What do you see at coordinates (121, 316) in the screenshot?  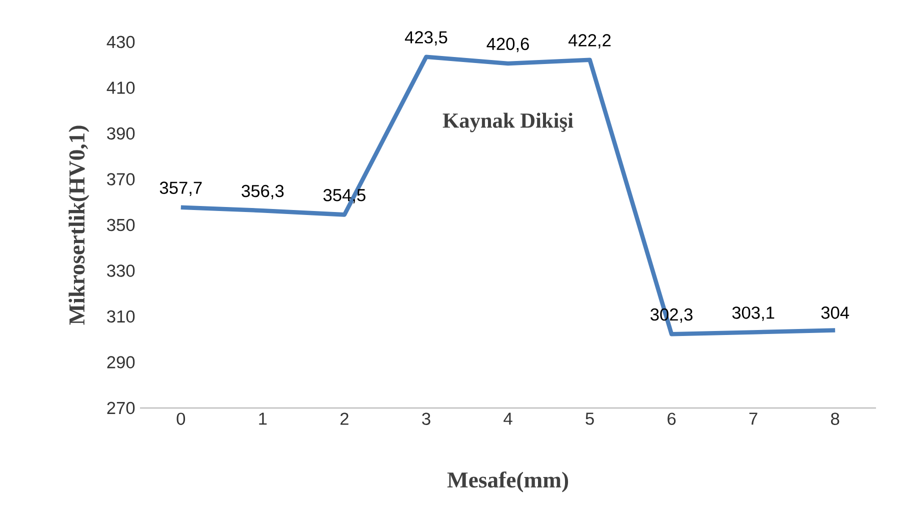 I see `y-tick-label: 310` at bounding box center [121, 316].